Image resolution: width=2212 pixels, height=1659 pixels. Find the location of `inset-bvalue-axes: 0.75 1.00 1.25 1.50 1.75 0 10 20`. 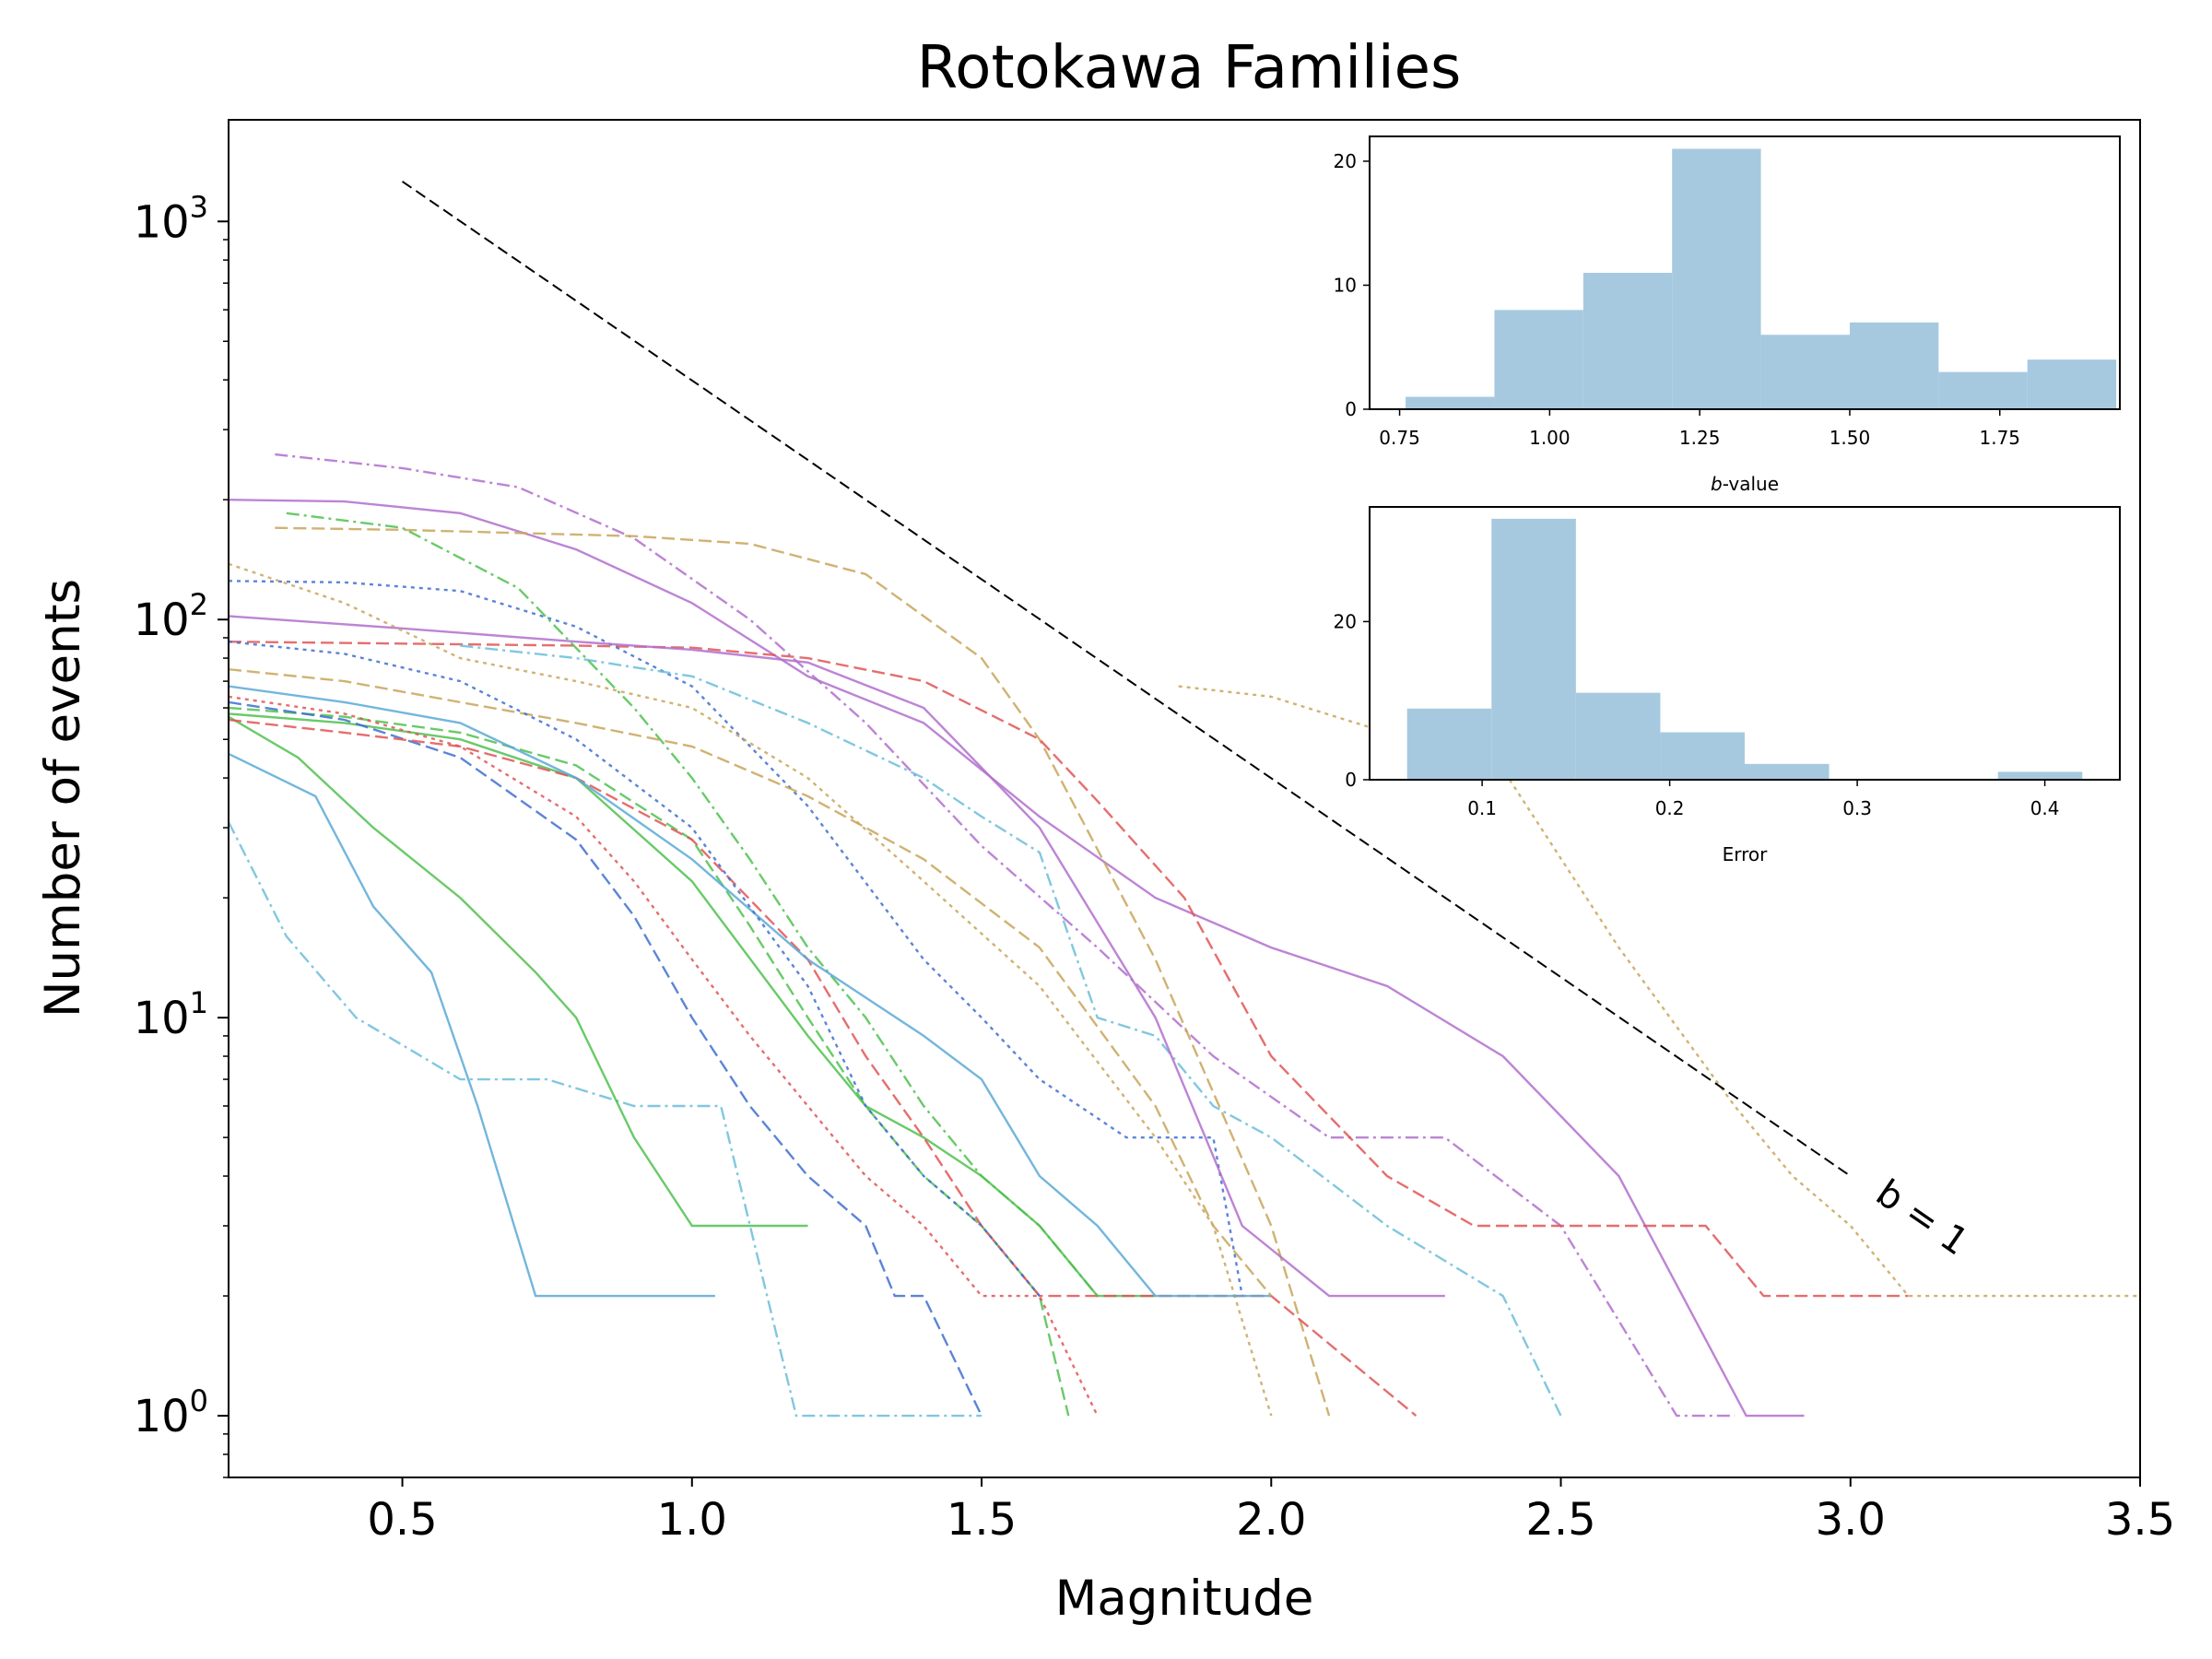

inset-bvalue-axes: 0.75 1.00 1.25 1.50 1.75 0 10 20 is located at coordinates (1677, 299).